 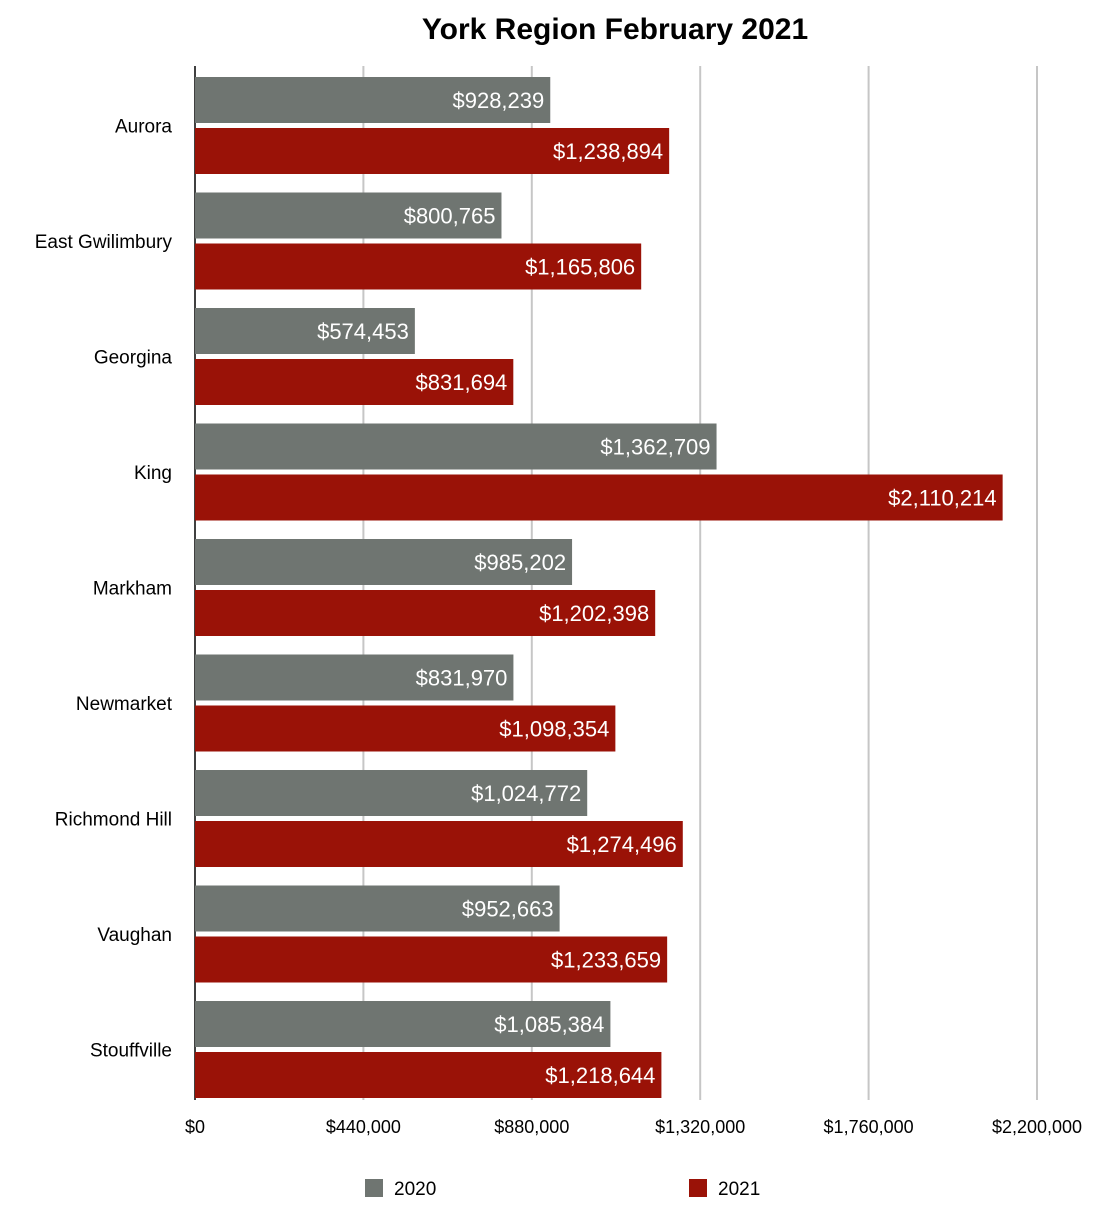 I want to click on chart-title: York Region February 2021, so click(x=615, y=29).